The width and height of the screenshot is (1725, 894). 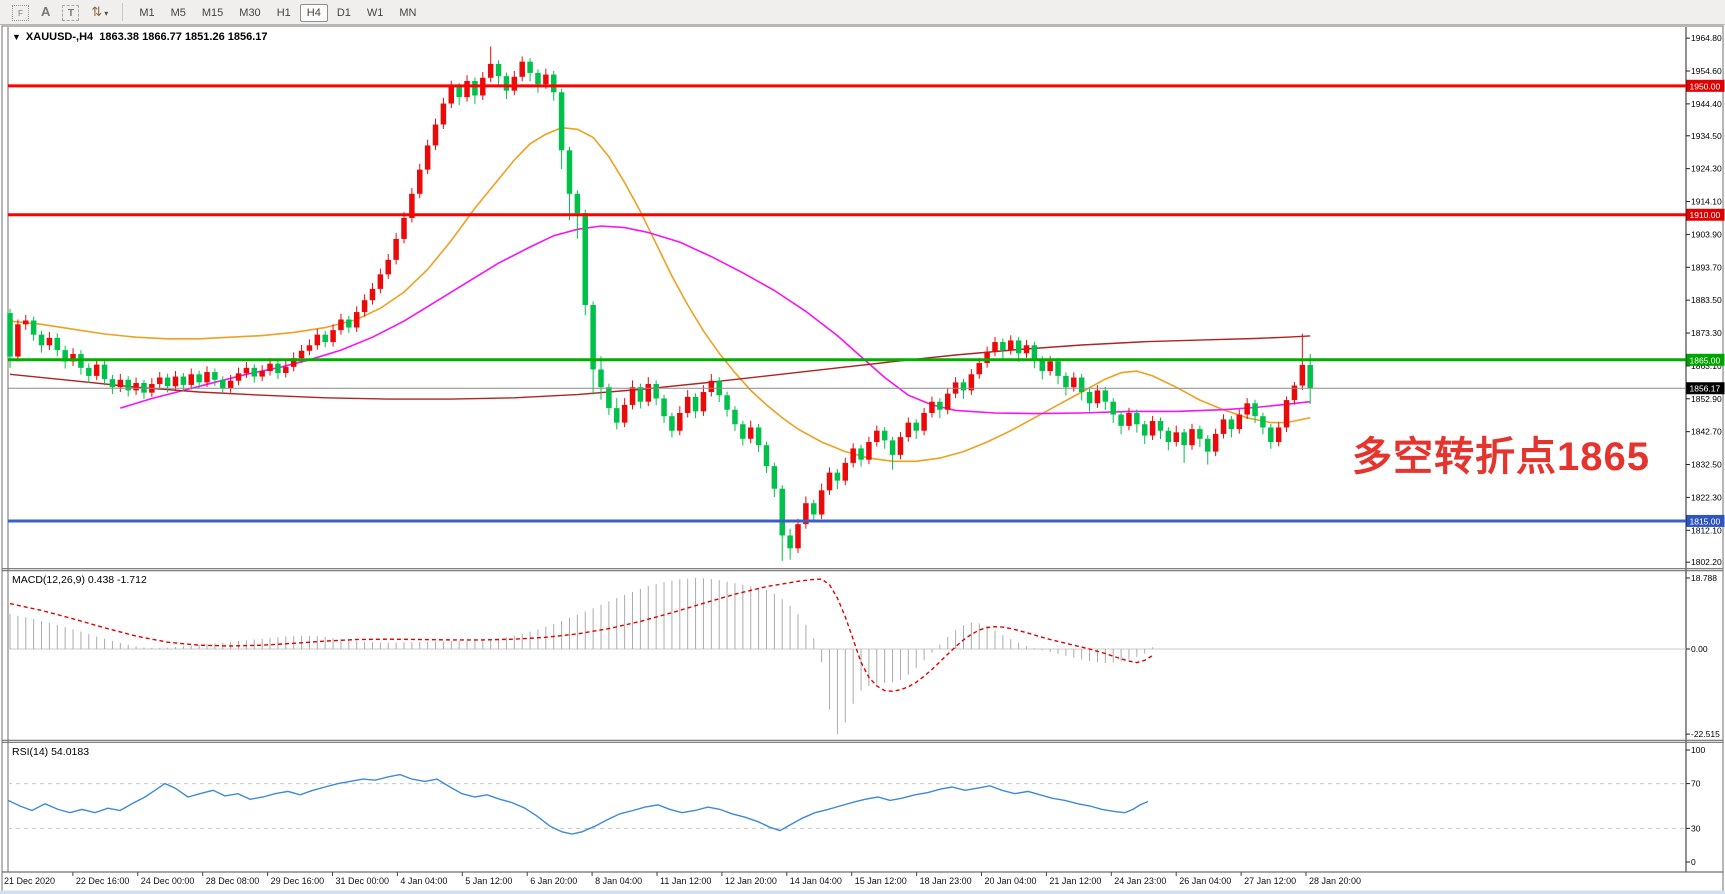 I want to click on timeframe-buttons: M1 M5 M15 M30 H1 H4 D1 W1 MN, so click(x=277, y=12).